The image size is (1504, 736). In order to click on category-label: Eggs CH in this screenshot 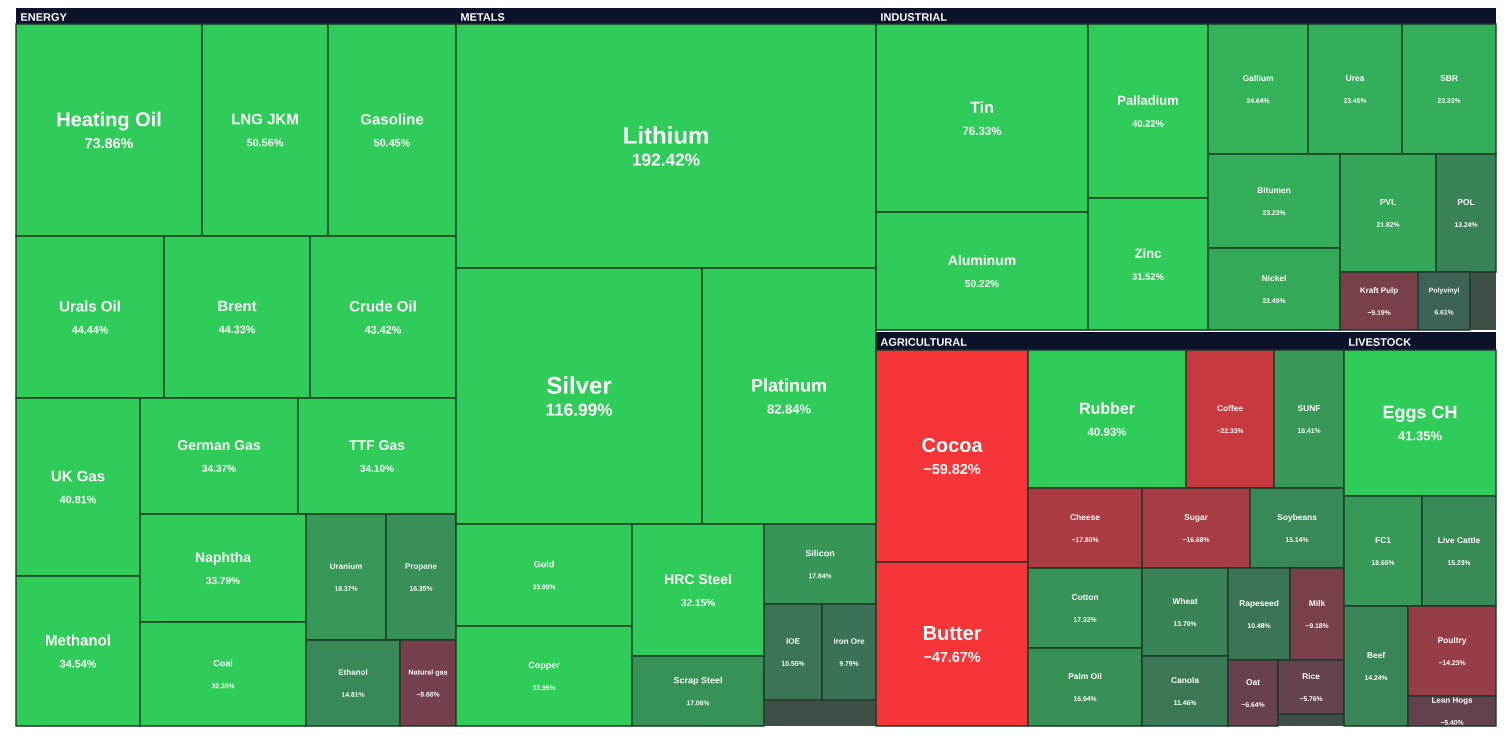, I will do `click(1420, 414)`.